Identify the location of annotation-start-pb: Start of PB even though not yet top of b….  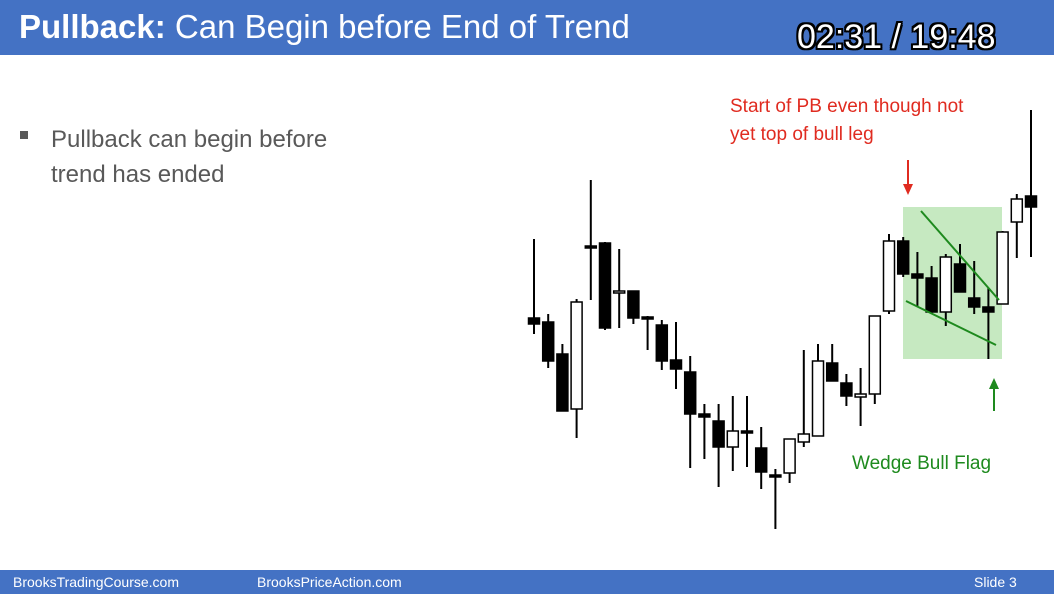
(847, 120).